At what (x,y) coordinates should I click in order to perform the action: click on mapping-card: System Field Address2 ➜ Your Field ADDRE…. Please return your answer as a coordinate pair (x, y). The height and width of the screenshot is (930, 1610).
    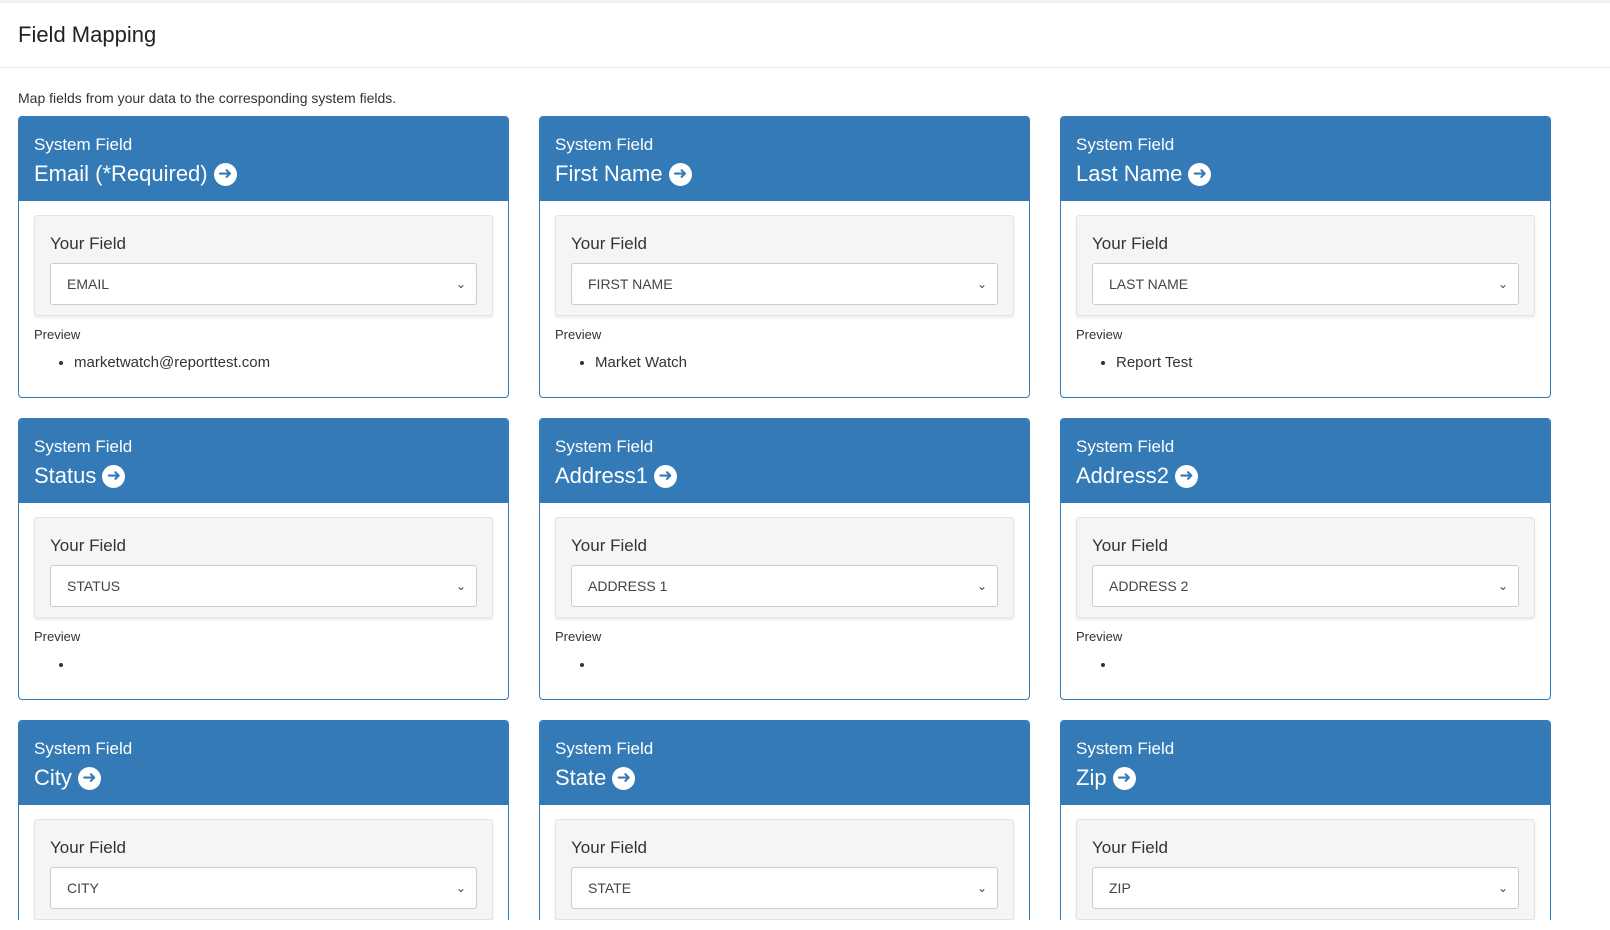
    Looking at the image, I should click on (1305, 559).